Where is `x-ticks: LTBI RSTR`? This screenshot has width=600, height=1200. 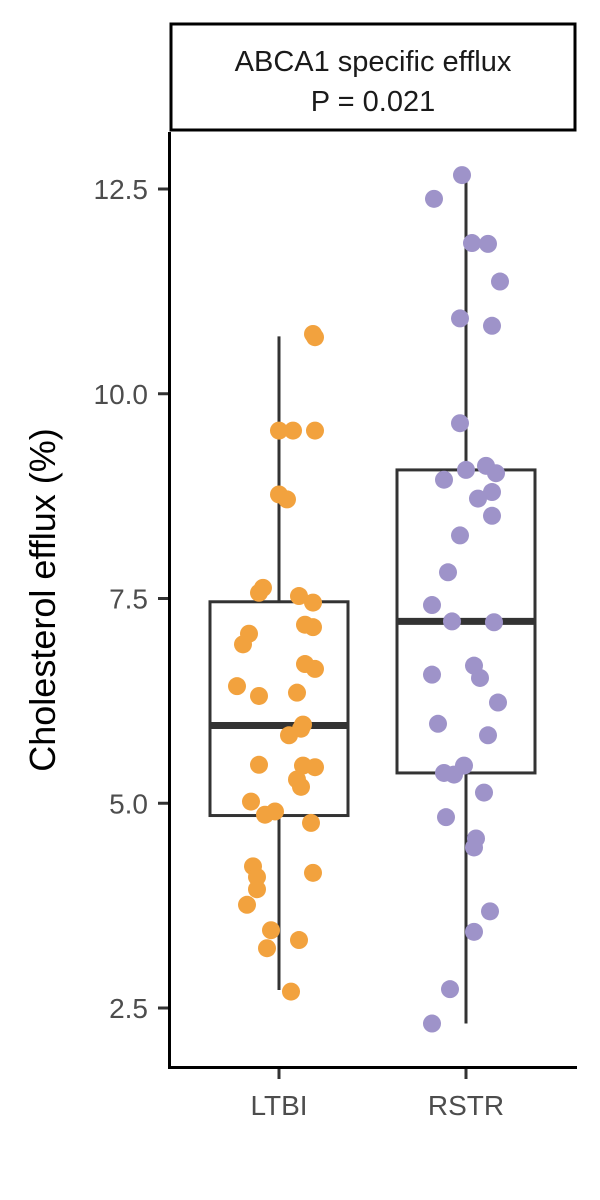
x-ticks: LTBI RSTR is located at coordinates (377, 1095).